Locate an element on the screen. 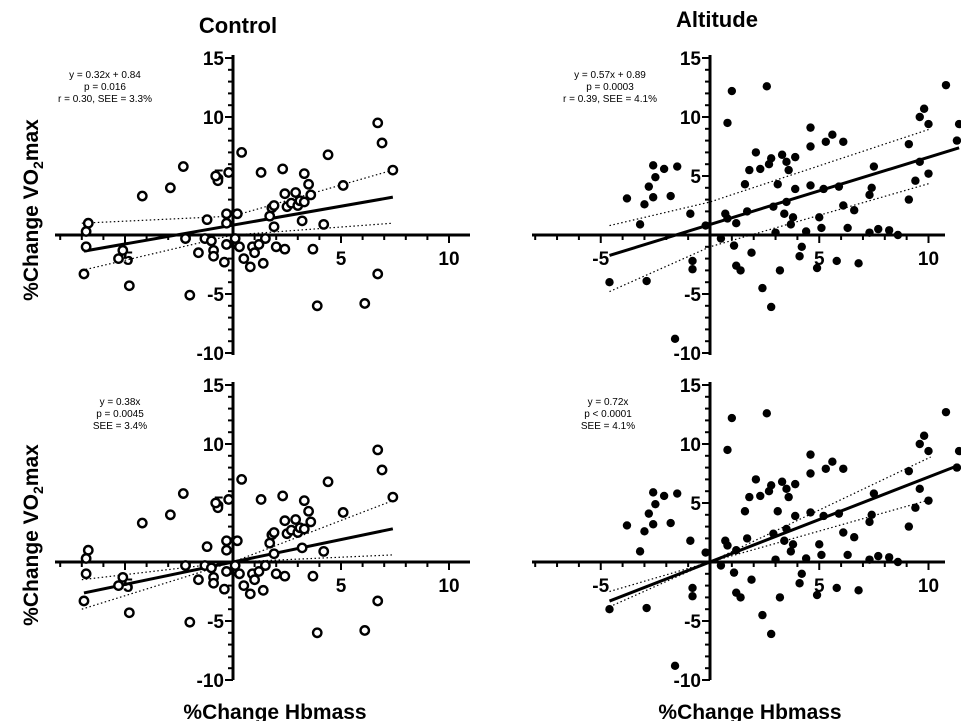  regression-line is located at coordinates (238, 561).